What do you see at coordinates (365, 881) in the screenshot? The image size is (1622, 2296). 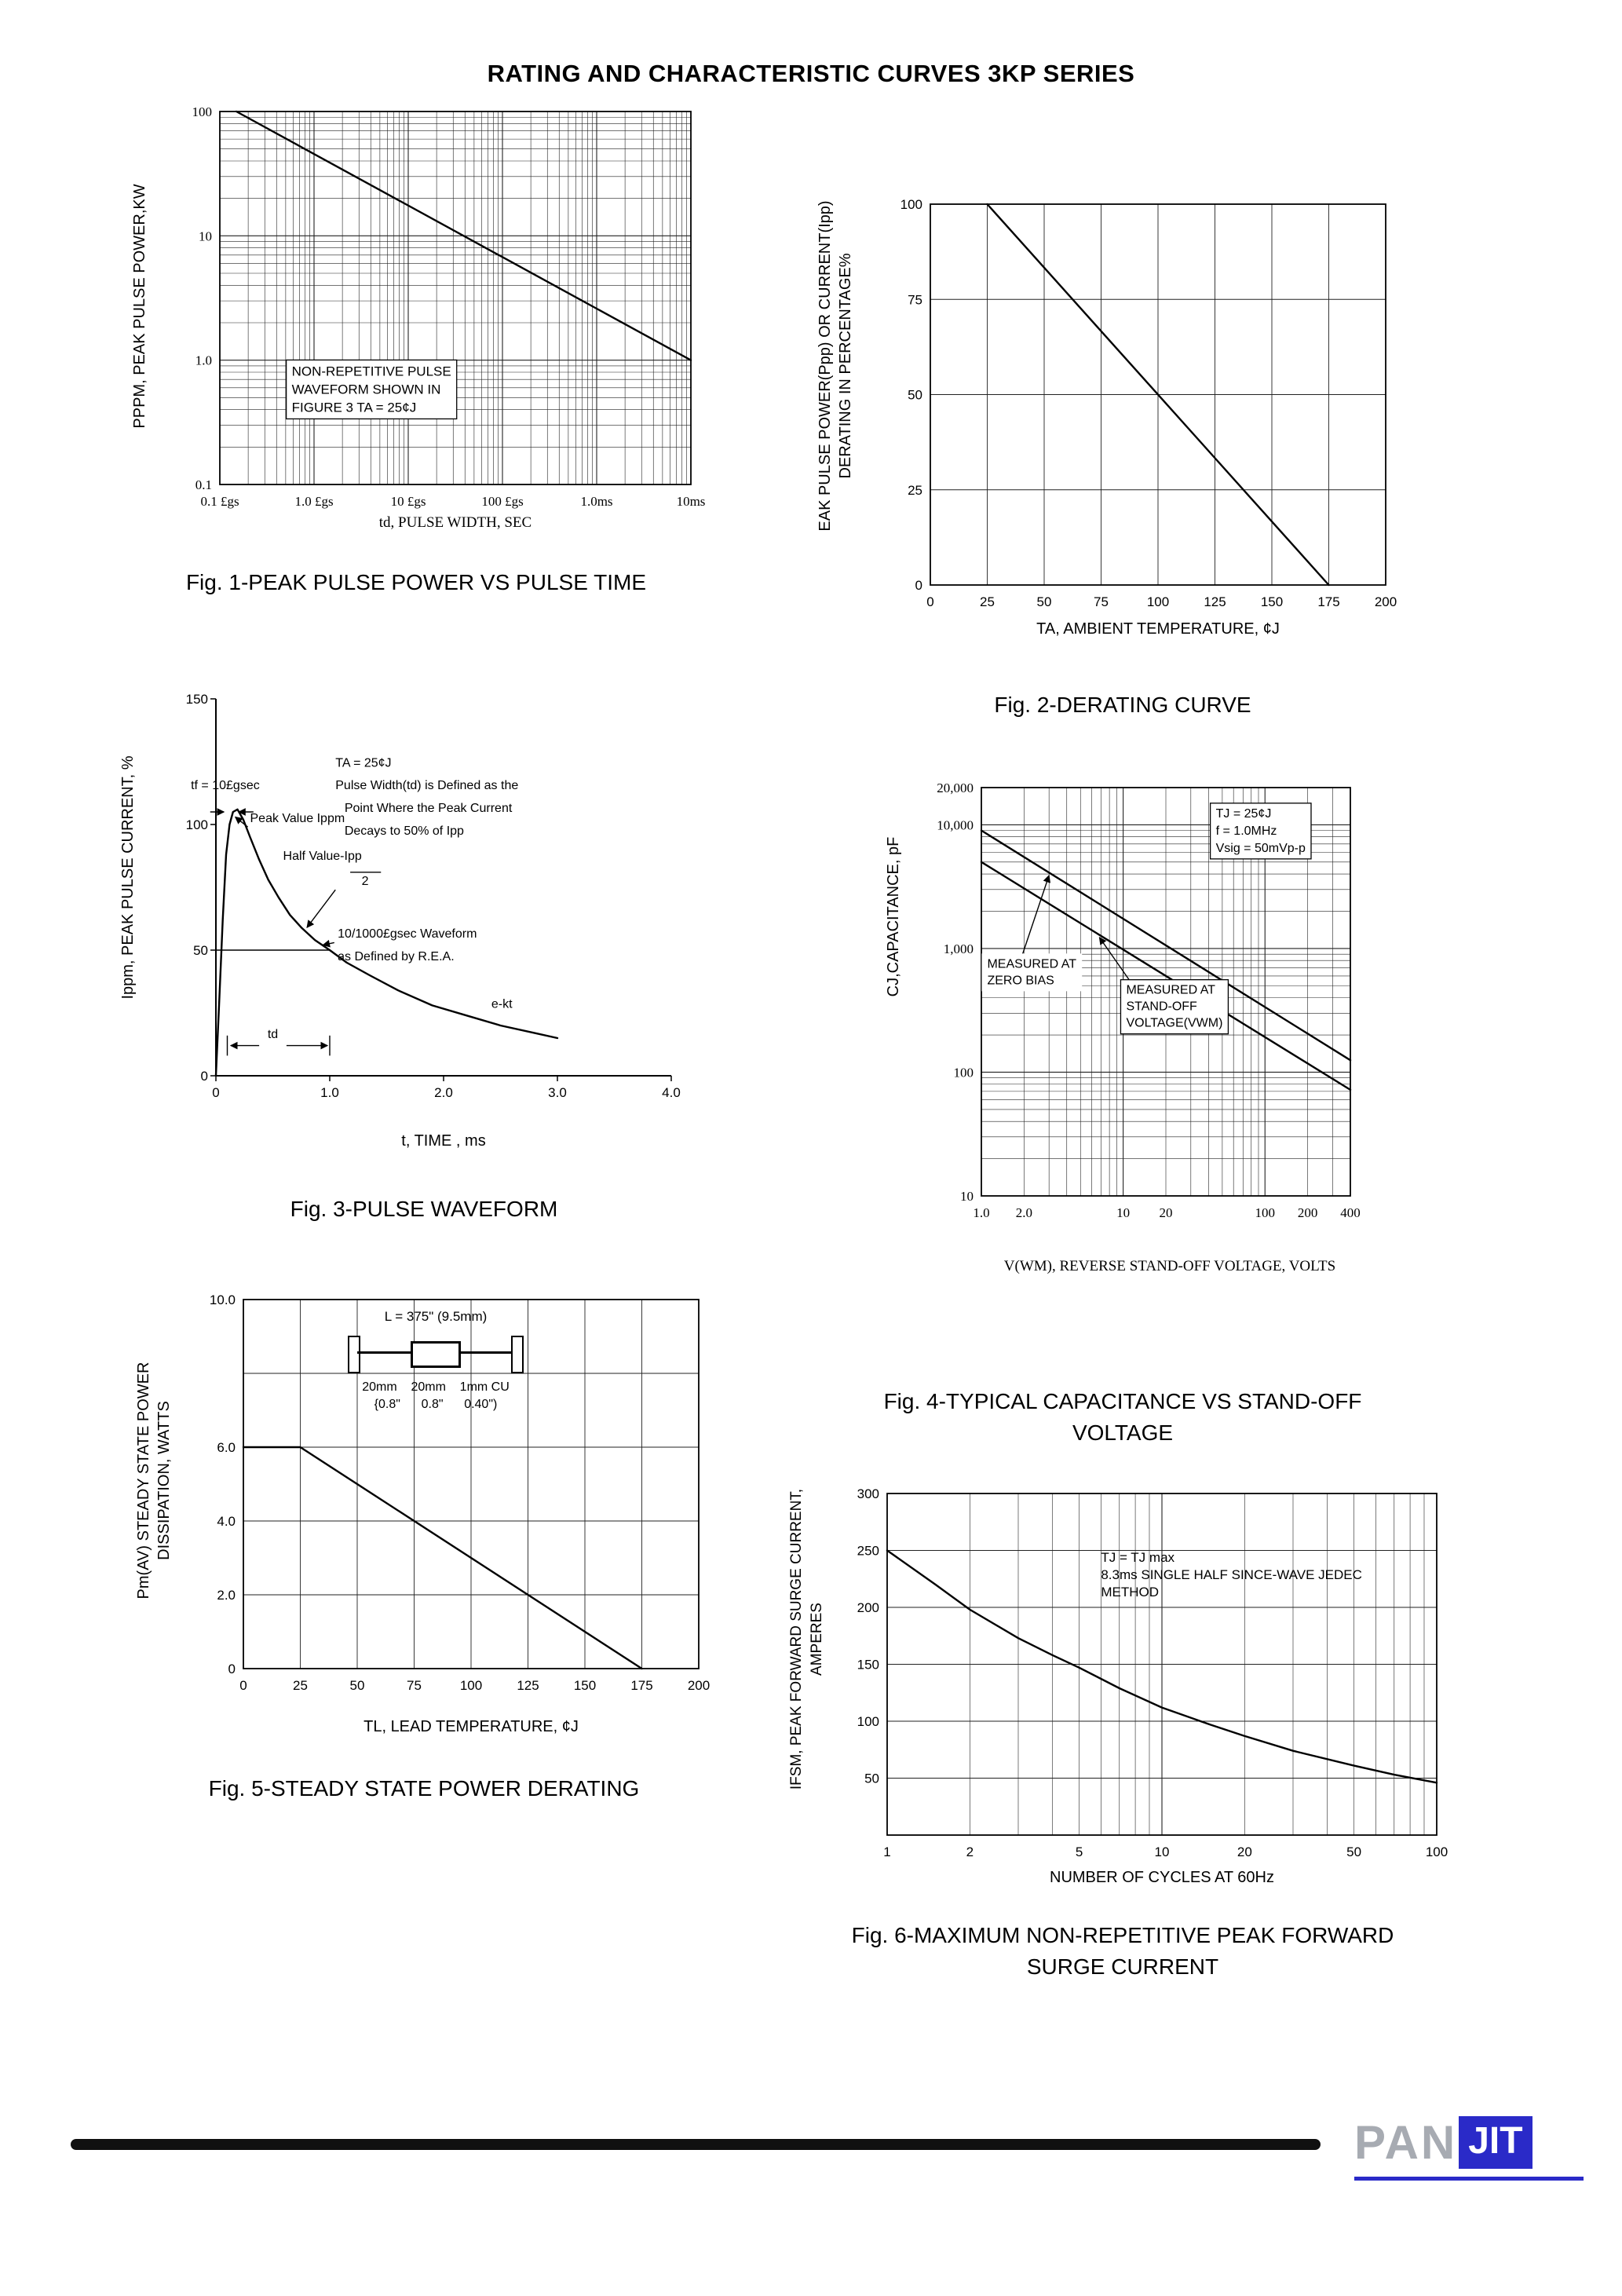 I see `svg-text: 2` at bounding box center [365, 881].